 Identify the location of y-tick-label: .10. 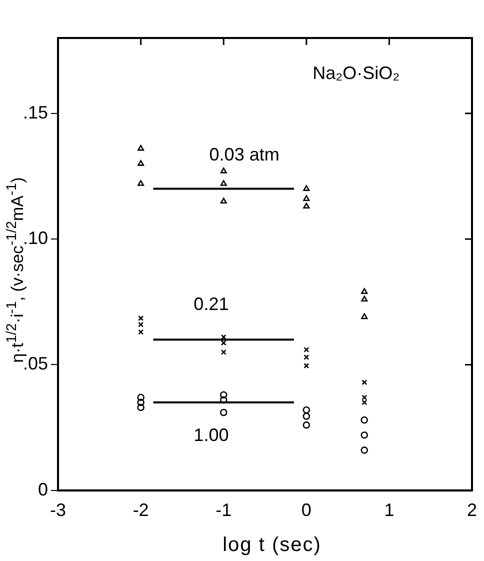
(35, 238).